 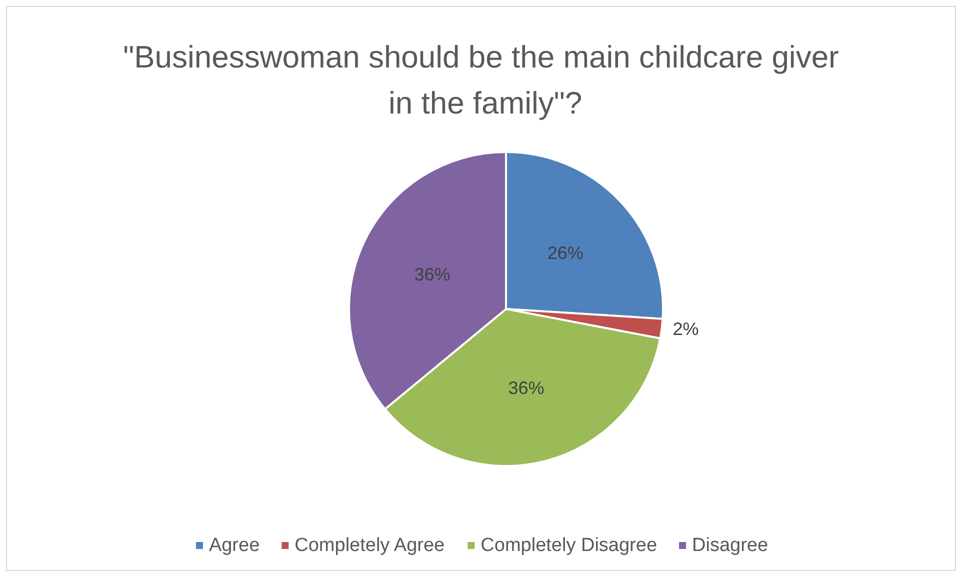 I want to click on legend-label: Agree, so click(x=234, y=545).